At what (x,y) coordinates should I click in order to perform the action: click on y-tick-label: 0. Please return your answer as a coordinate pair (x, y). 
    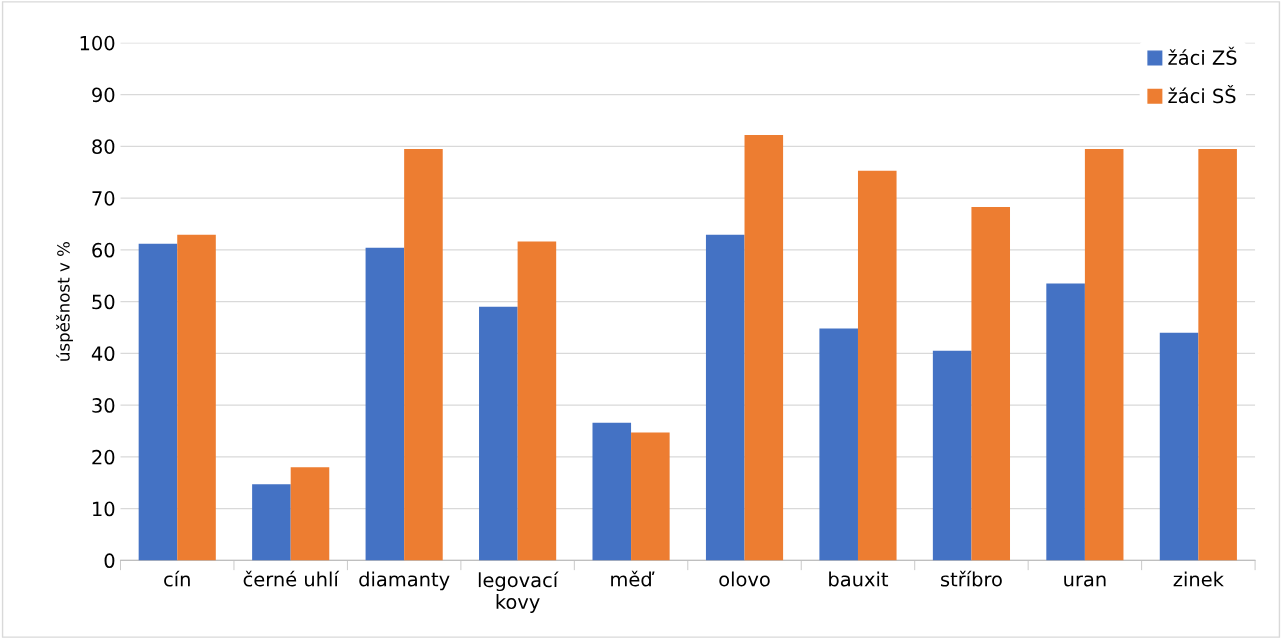
    Looking at the image, I should click on (109, 561).